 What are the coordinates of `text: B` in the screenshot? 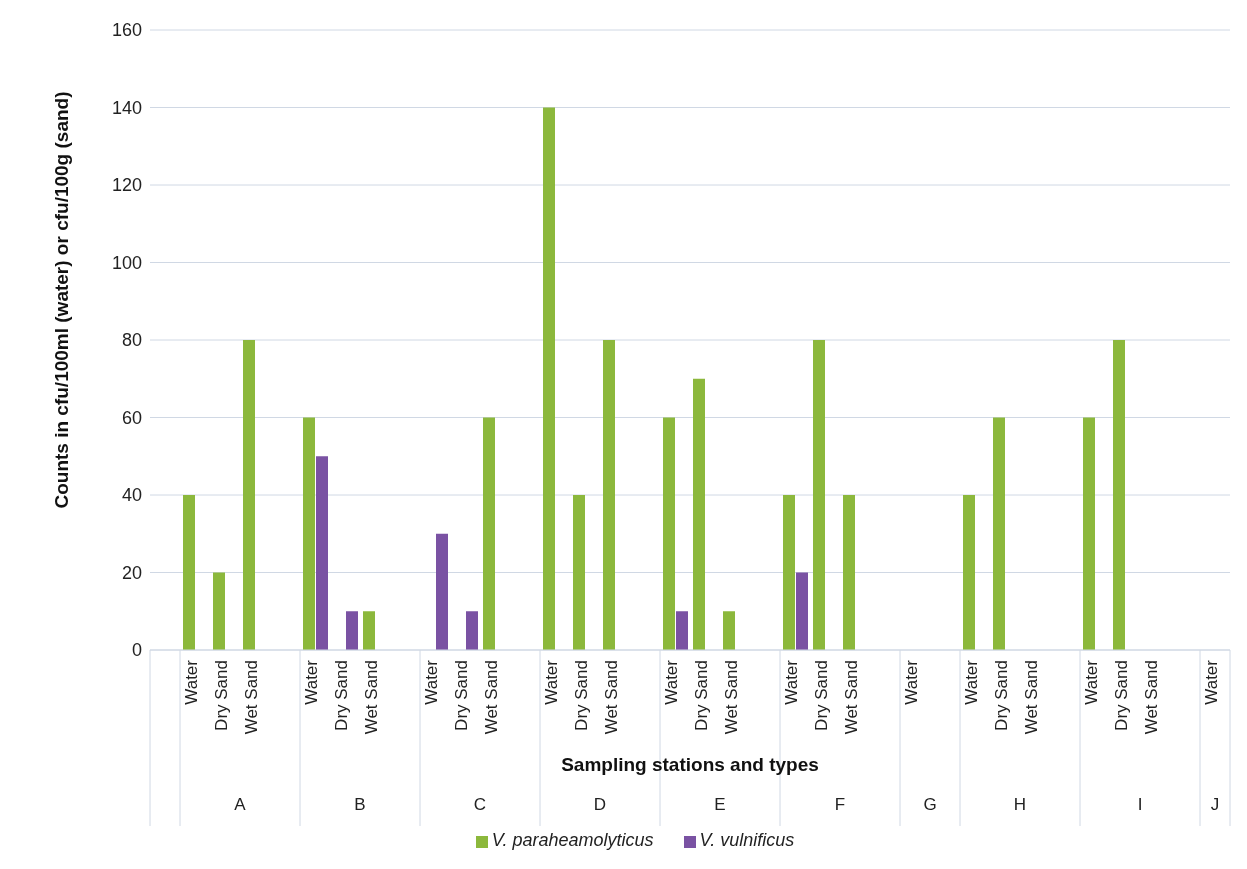 It's located at (360, 804).